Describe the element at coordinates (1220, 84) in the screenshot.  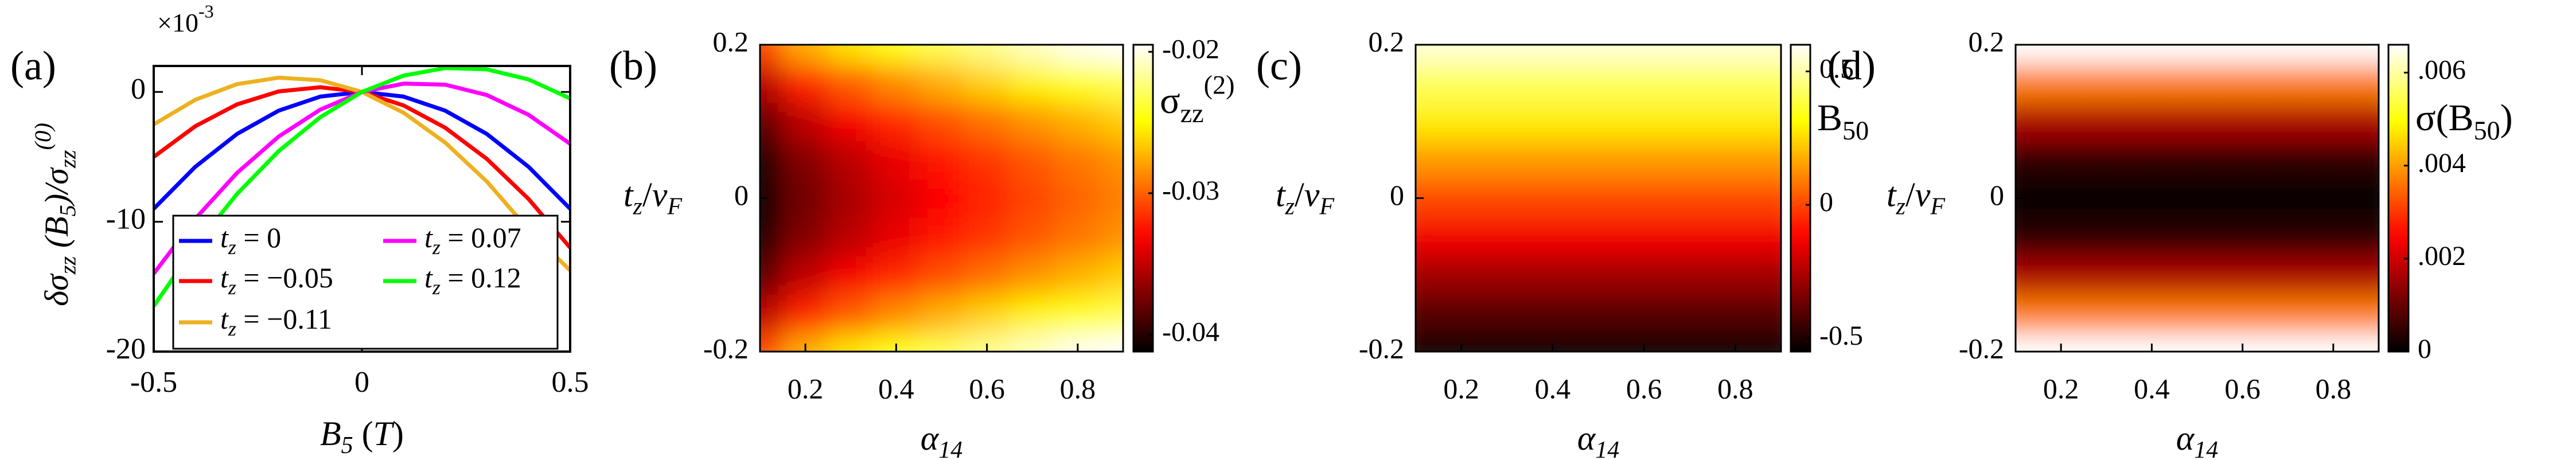
I see `label-part: (2)` at that location.